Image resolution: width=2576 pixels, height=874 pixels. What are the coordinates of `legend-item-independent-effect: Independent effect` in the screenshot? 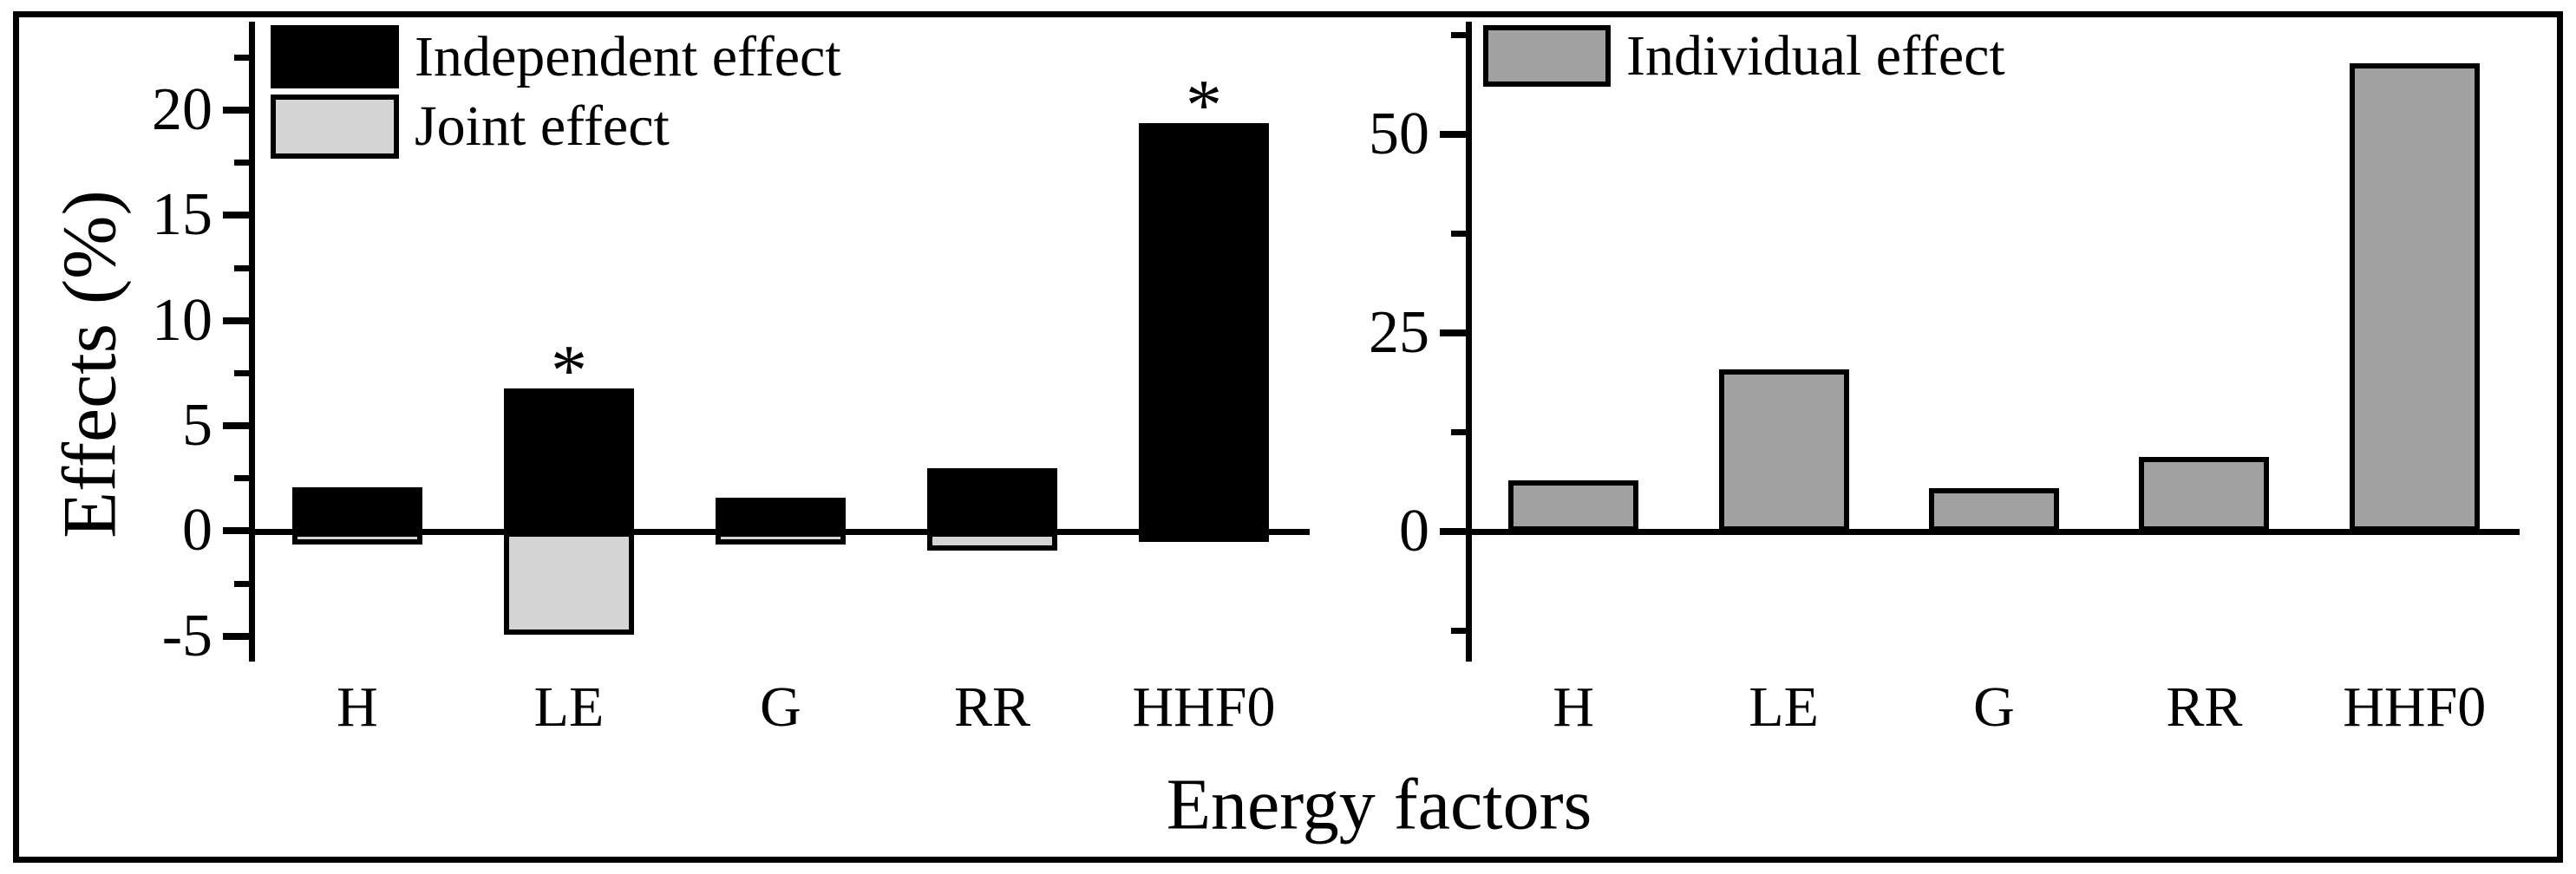 It's located at (556, 57).